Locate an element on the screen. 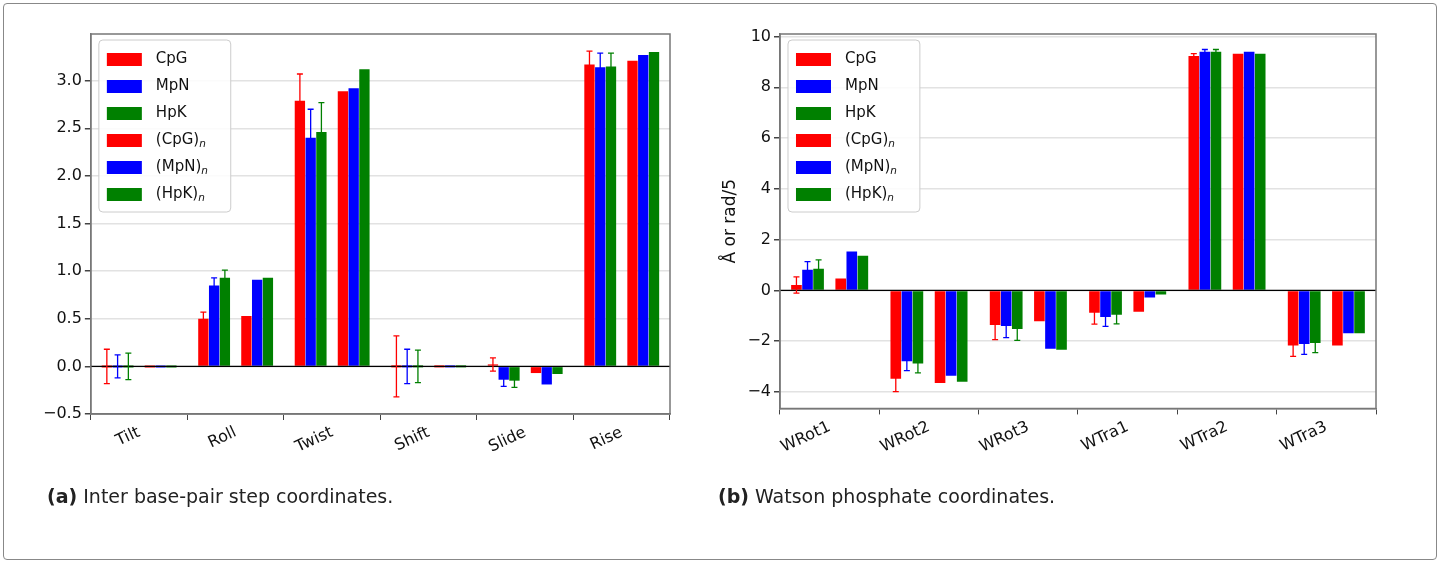  y-tick-label: 8 is located at coordinates (765, 86).